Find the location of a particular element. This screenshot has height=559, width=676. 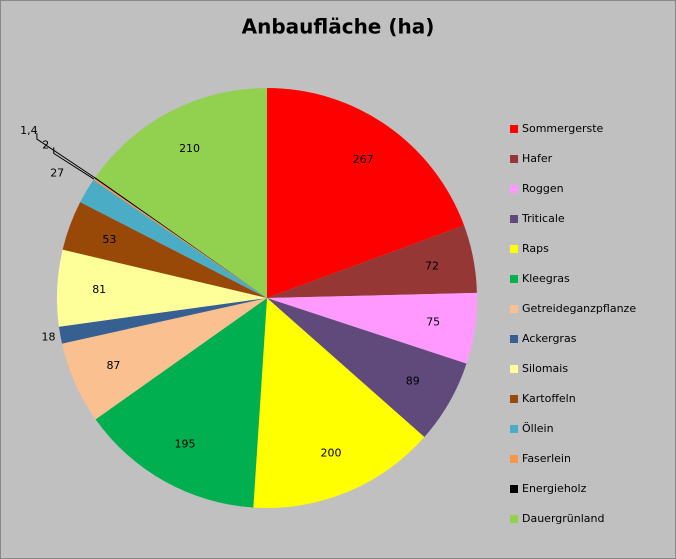

legend-label: Getreideganzpflanze is located at coordinates (579, 308).